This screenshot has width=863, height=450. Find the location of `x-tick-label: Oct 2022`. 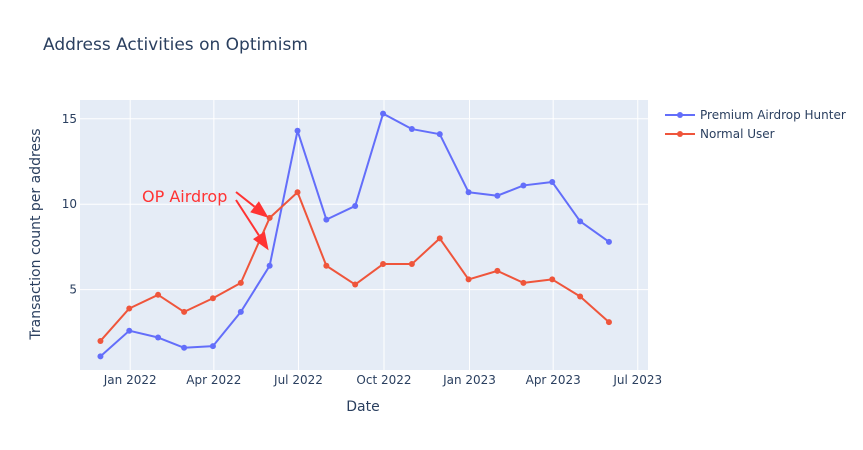

x-tick-label: Oct 2022 is located at coordinates (383, 380).